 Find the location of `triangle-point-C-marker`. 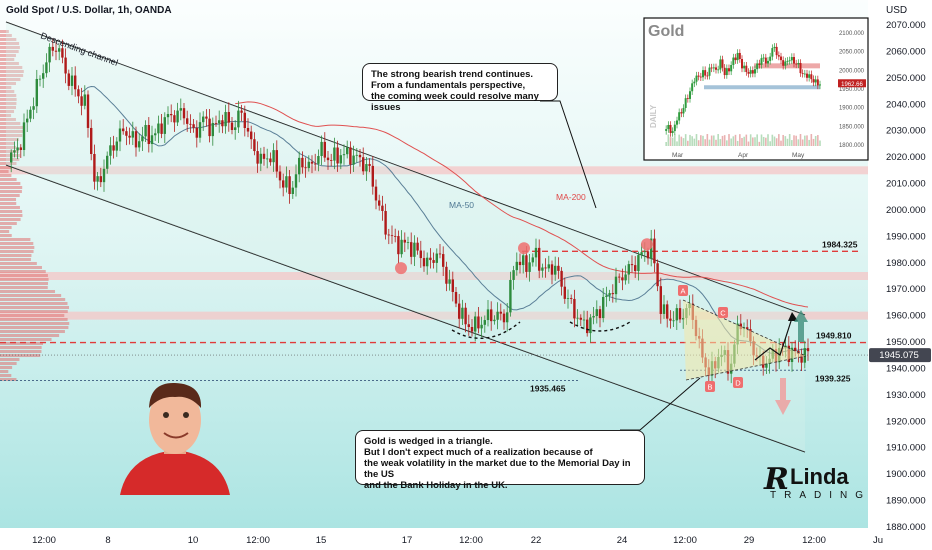

triangle-point-C-marker is located at coordinates (723, 312).